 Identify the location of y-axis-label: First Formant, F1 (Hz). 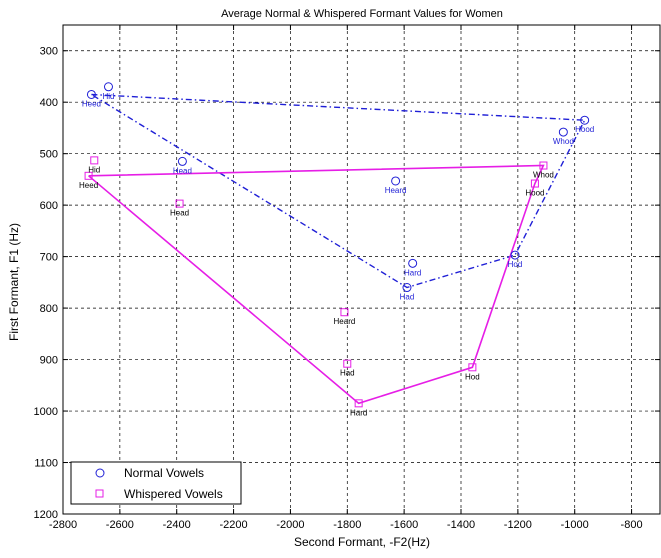
(14, 282).